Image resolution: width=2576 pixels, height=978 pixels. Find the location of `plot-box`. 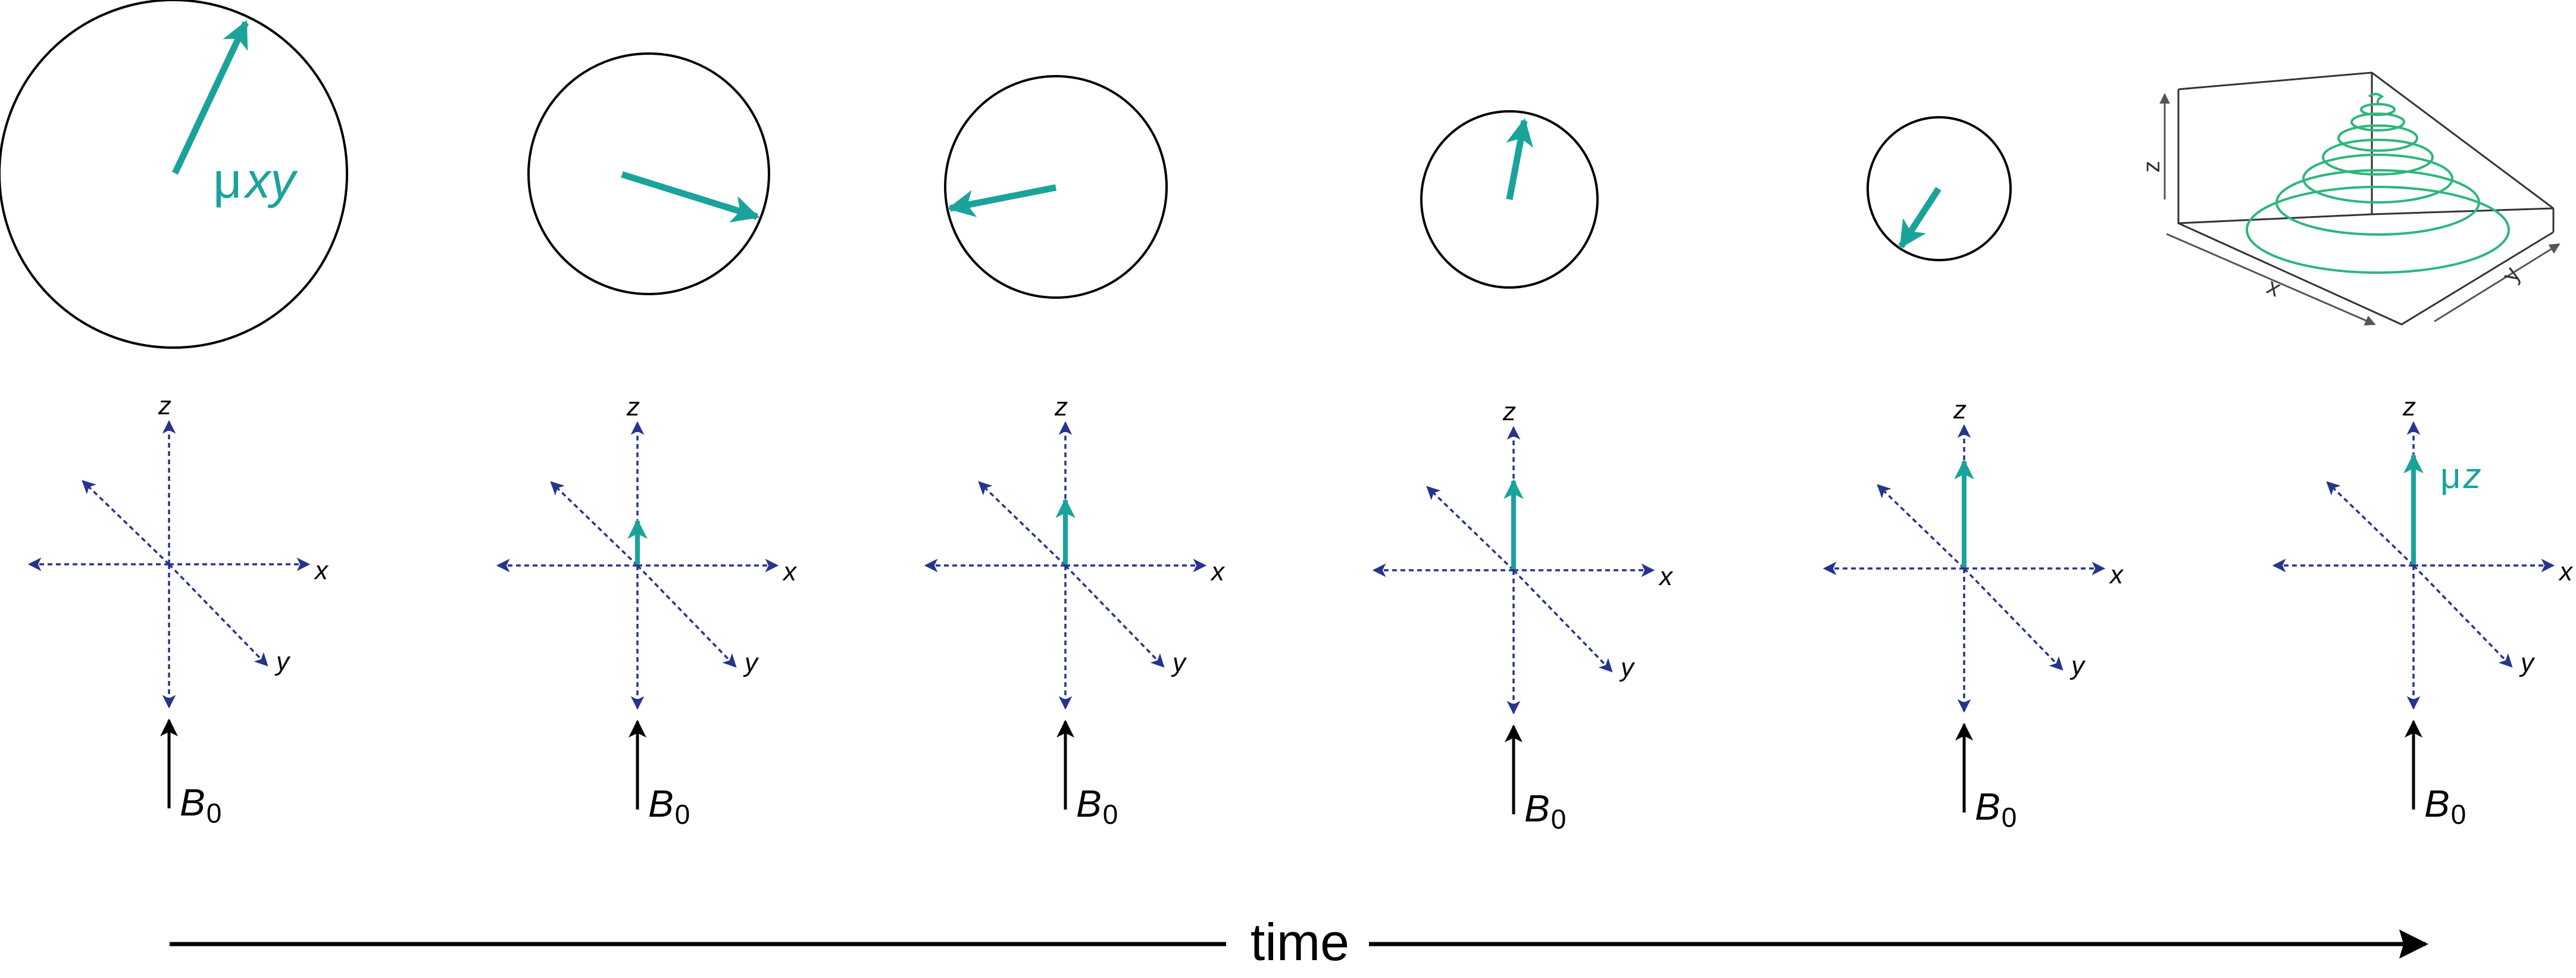

plot-box is located at coordinates (2366, 198).